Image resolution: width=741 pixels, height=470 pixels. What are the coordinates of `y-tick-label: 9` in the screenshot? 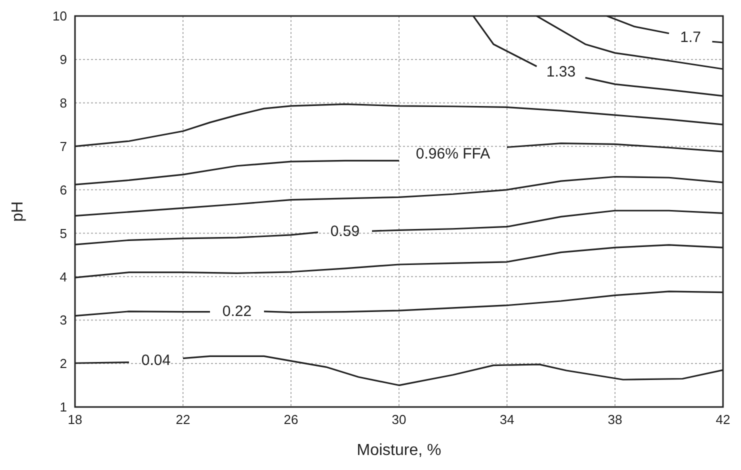 It's located at (63, 60).